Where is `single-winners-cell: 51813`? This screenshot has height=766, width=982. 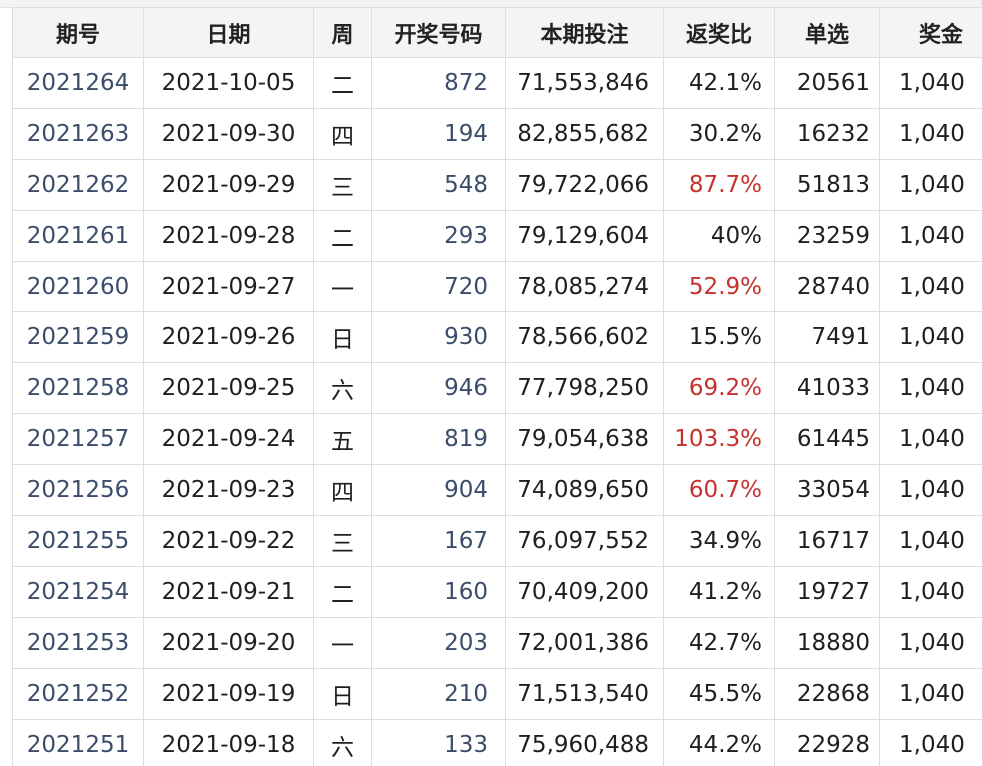
single-winners-cell: 51813 is located at coordinates (827, 184).